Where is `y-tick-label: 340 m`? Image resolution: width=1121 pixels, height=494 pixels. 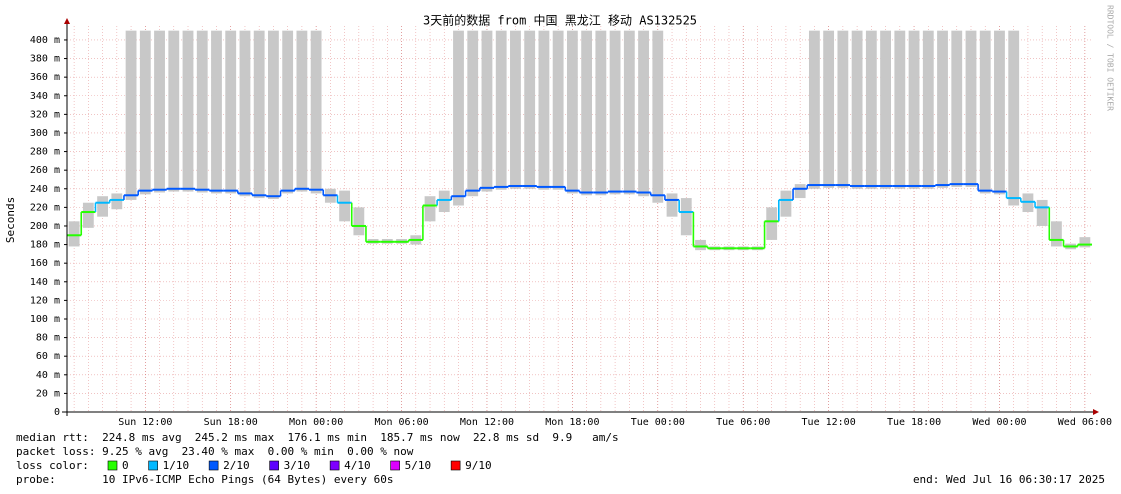
y-tick-label: 340 m is located at coordinates (45, 96).